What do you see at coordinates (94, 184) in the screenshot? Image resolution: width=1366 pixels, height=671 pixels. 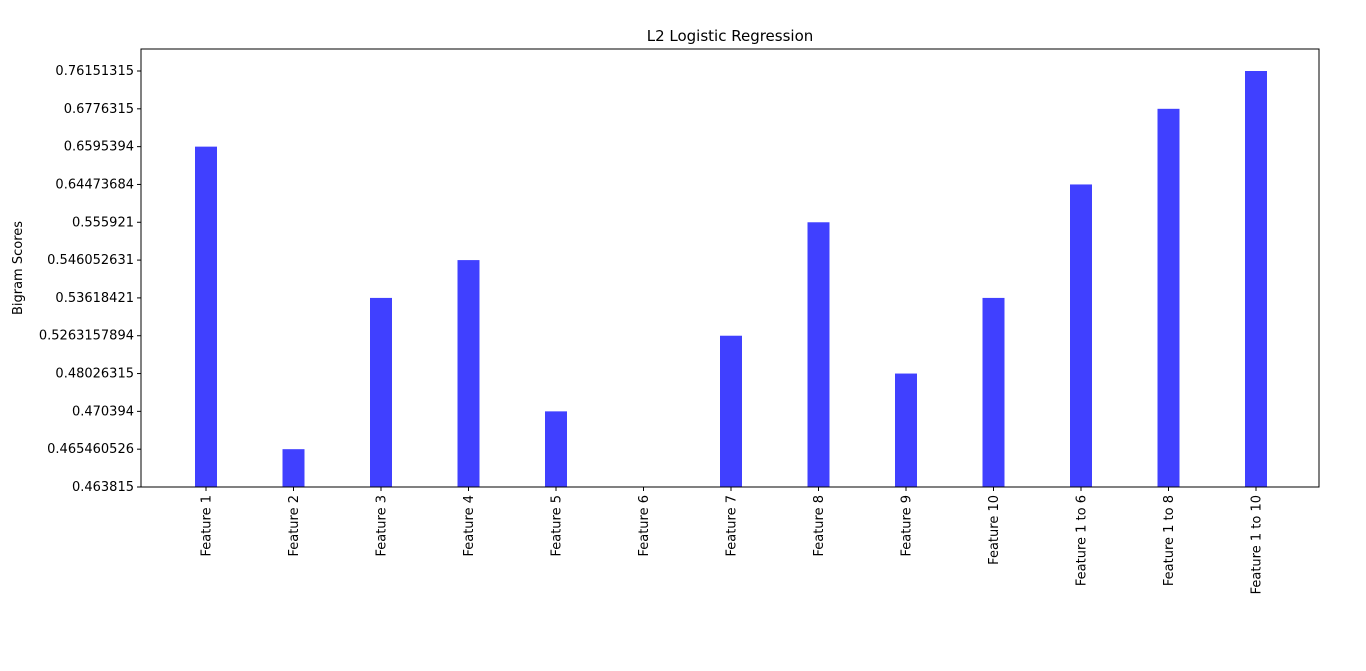 I see `y-tick-label: 0.64473684` at bounding box center [94, 184].